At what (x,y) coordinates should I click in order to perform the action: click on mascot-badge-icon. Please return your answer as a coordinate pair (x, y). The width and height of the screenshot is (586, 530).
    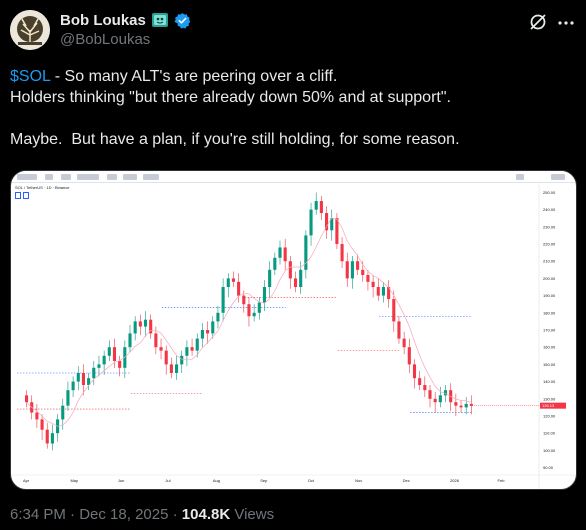
    Looking at the image, I should click on (160, 20).